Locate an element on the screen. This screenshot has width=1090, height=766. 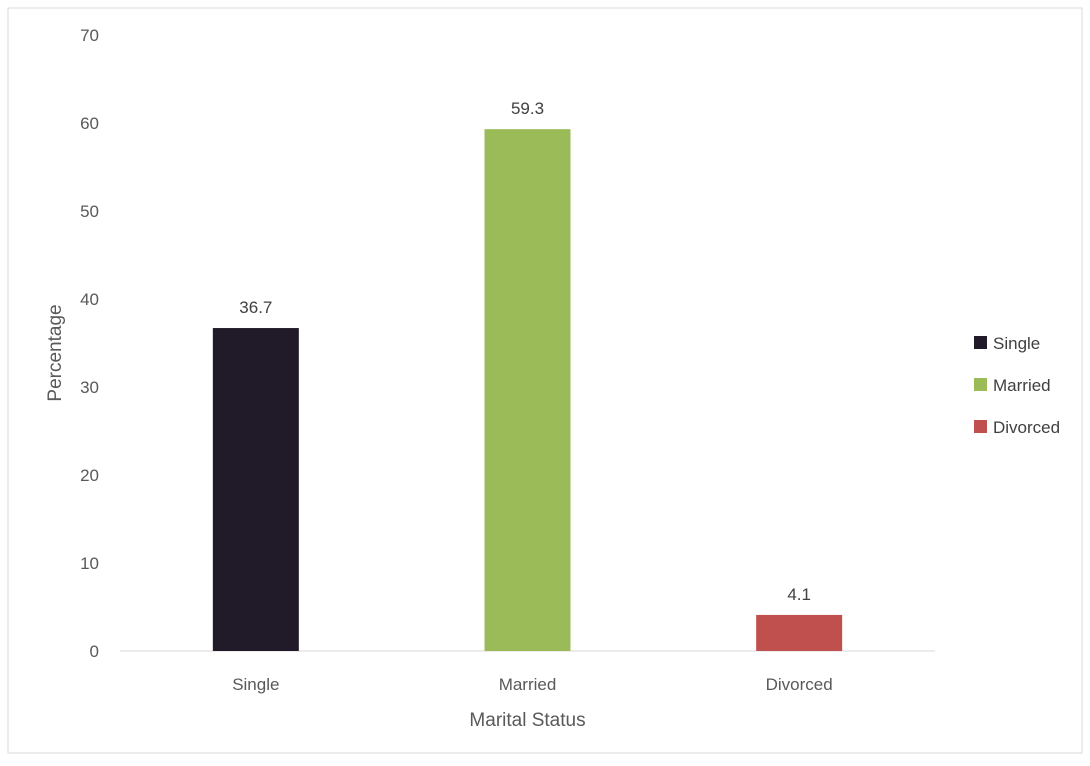
x-tick-label: Single is located at coordinates (255, 684).